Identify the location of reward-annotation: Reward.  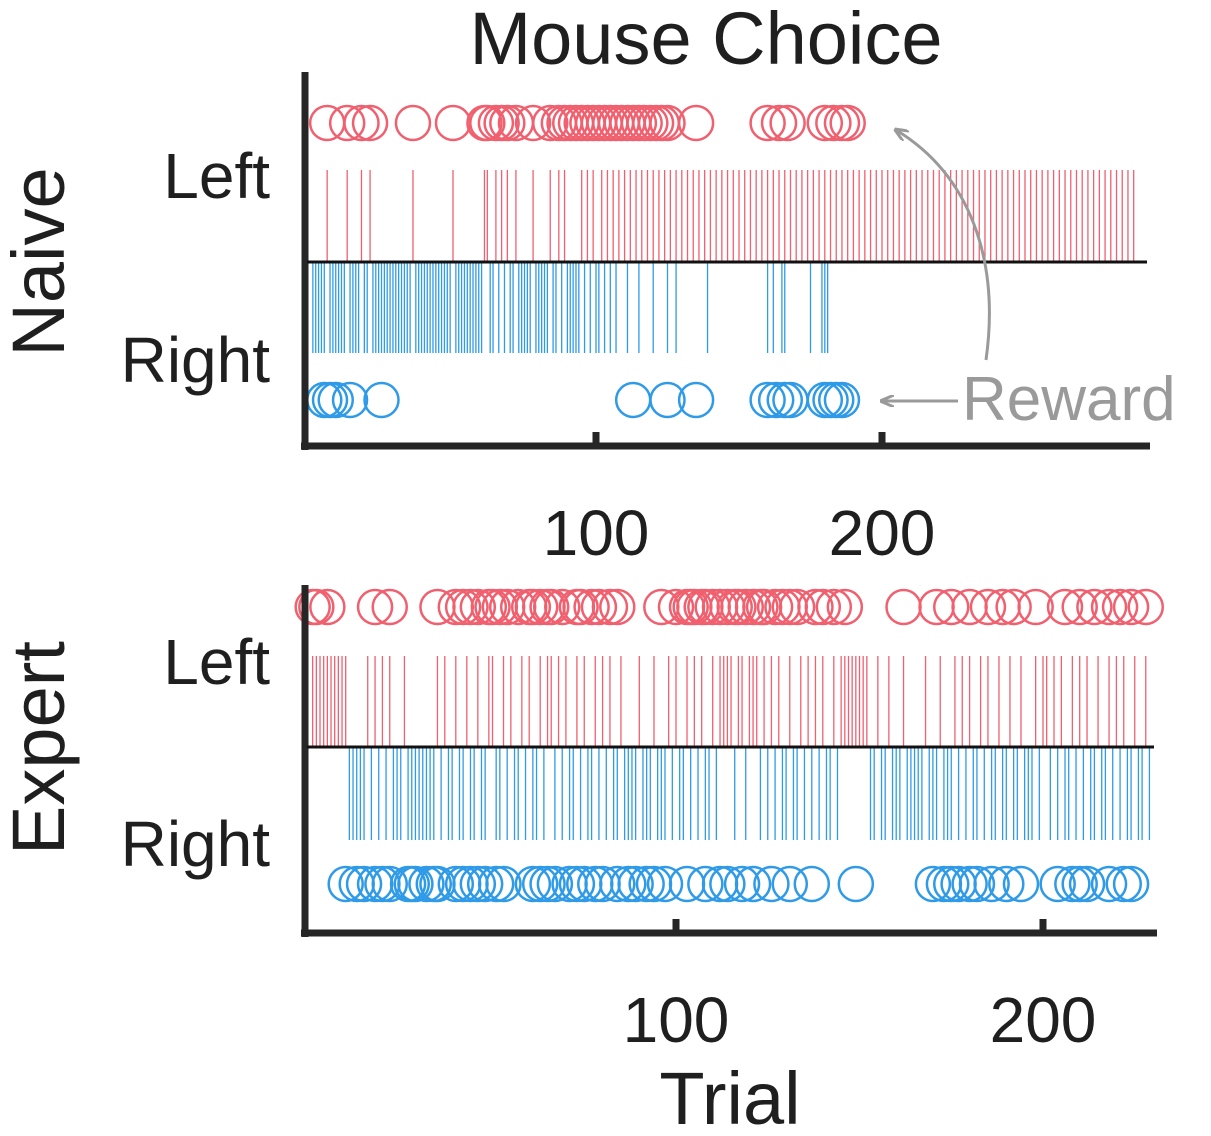
(1029, 282).